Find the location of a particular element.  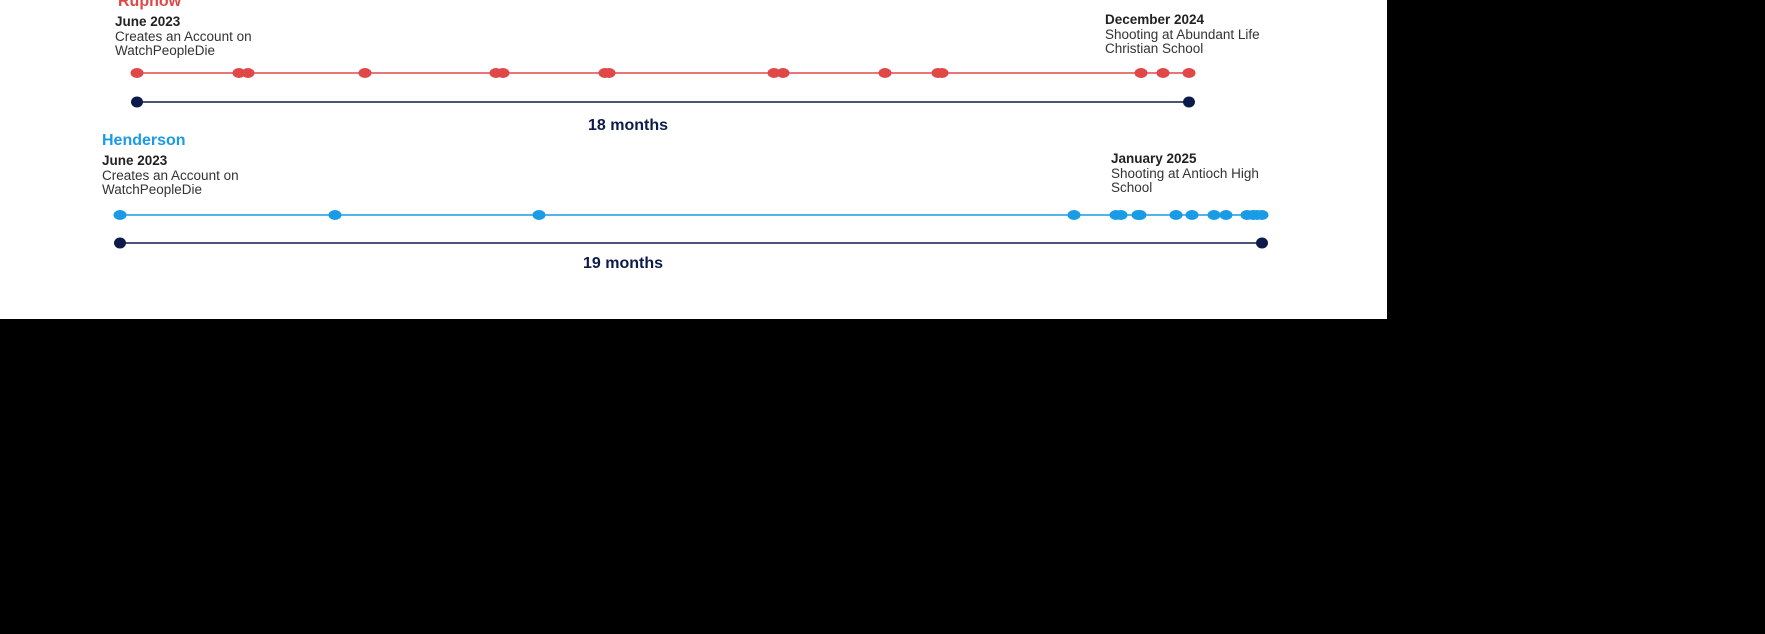

timeline-name: Rupnow is located at coordinates (150, 5).